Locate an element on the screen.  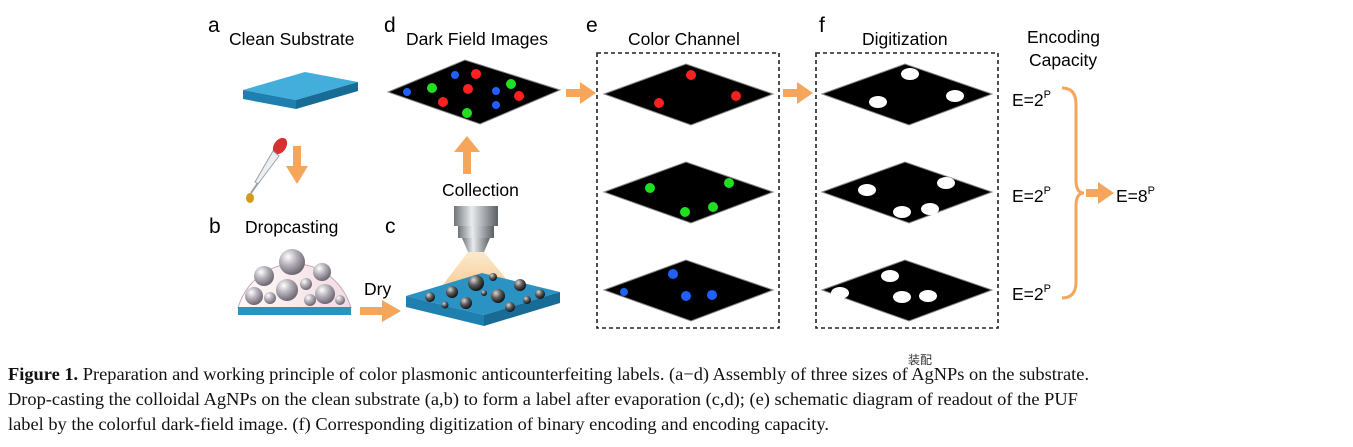
dark-field-image is located at coordinates (474, 92).